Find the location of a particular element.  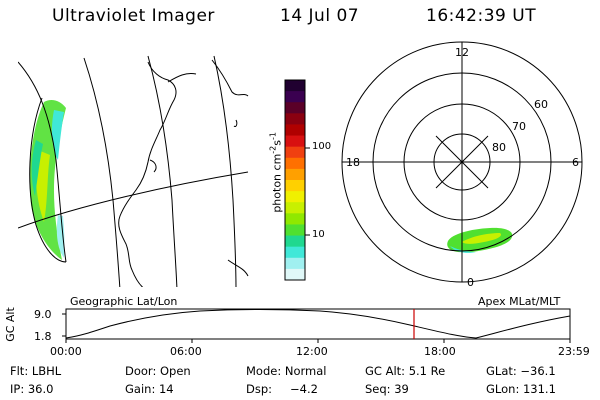

polar-mlt-6: 6 is located at coordinates (575, 162).